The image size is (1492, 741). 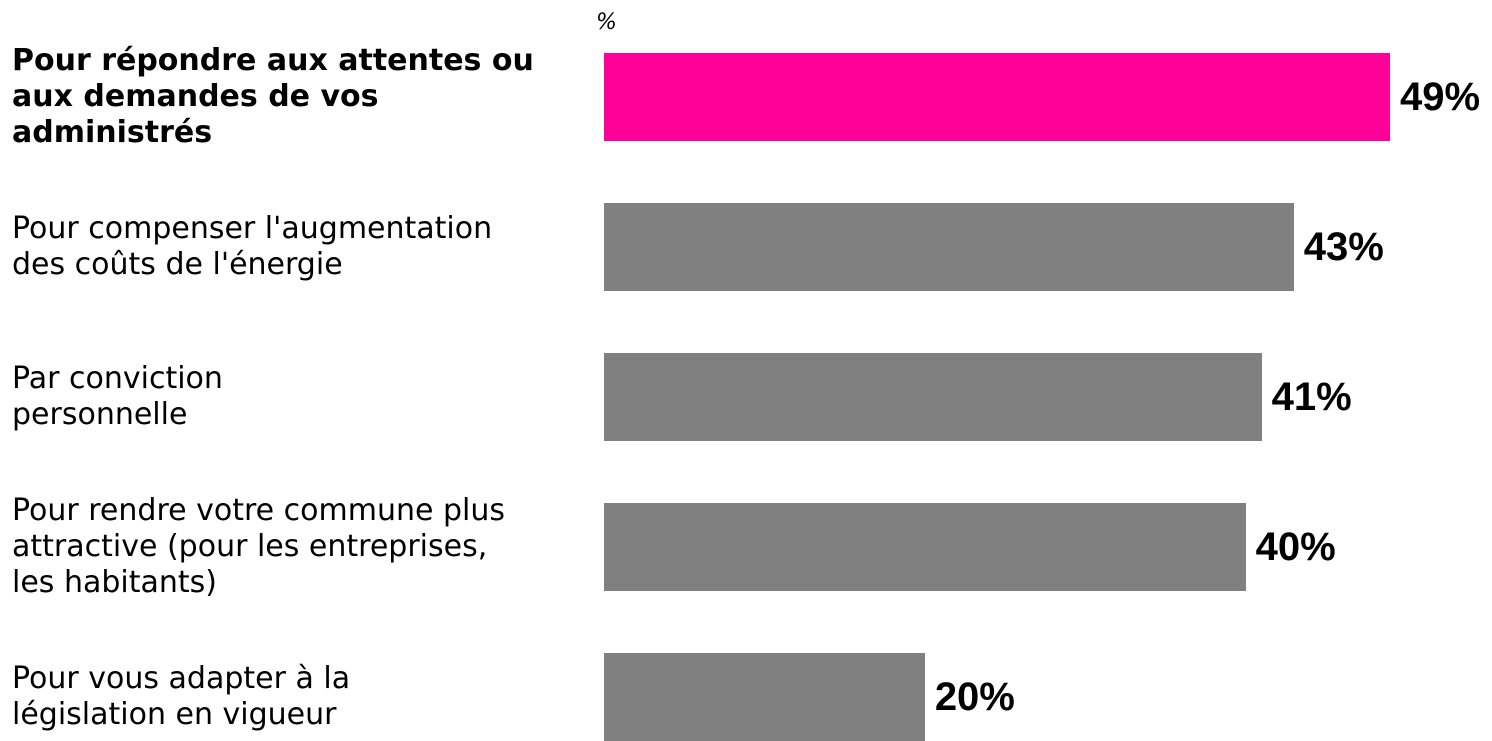 What do you see at coordinates (1311, 397) in the screenshot?
I see `data-label: 41%` at bounding box center [1311, 397].